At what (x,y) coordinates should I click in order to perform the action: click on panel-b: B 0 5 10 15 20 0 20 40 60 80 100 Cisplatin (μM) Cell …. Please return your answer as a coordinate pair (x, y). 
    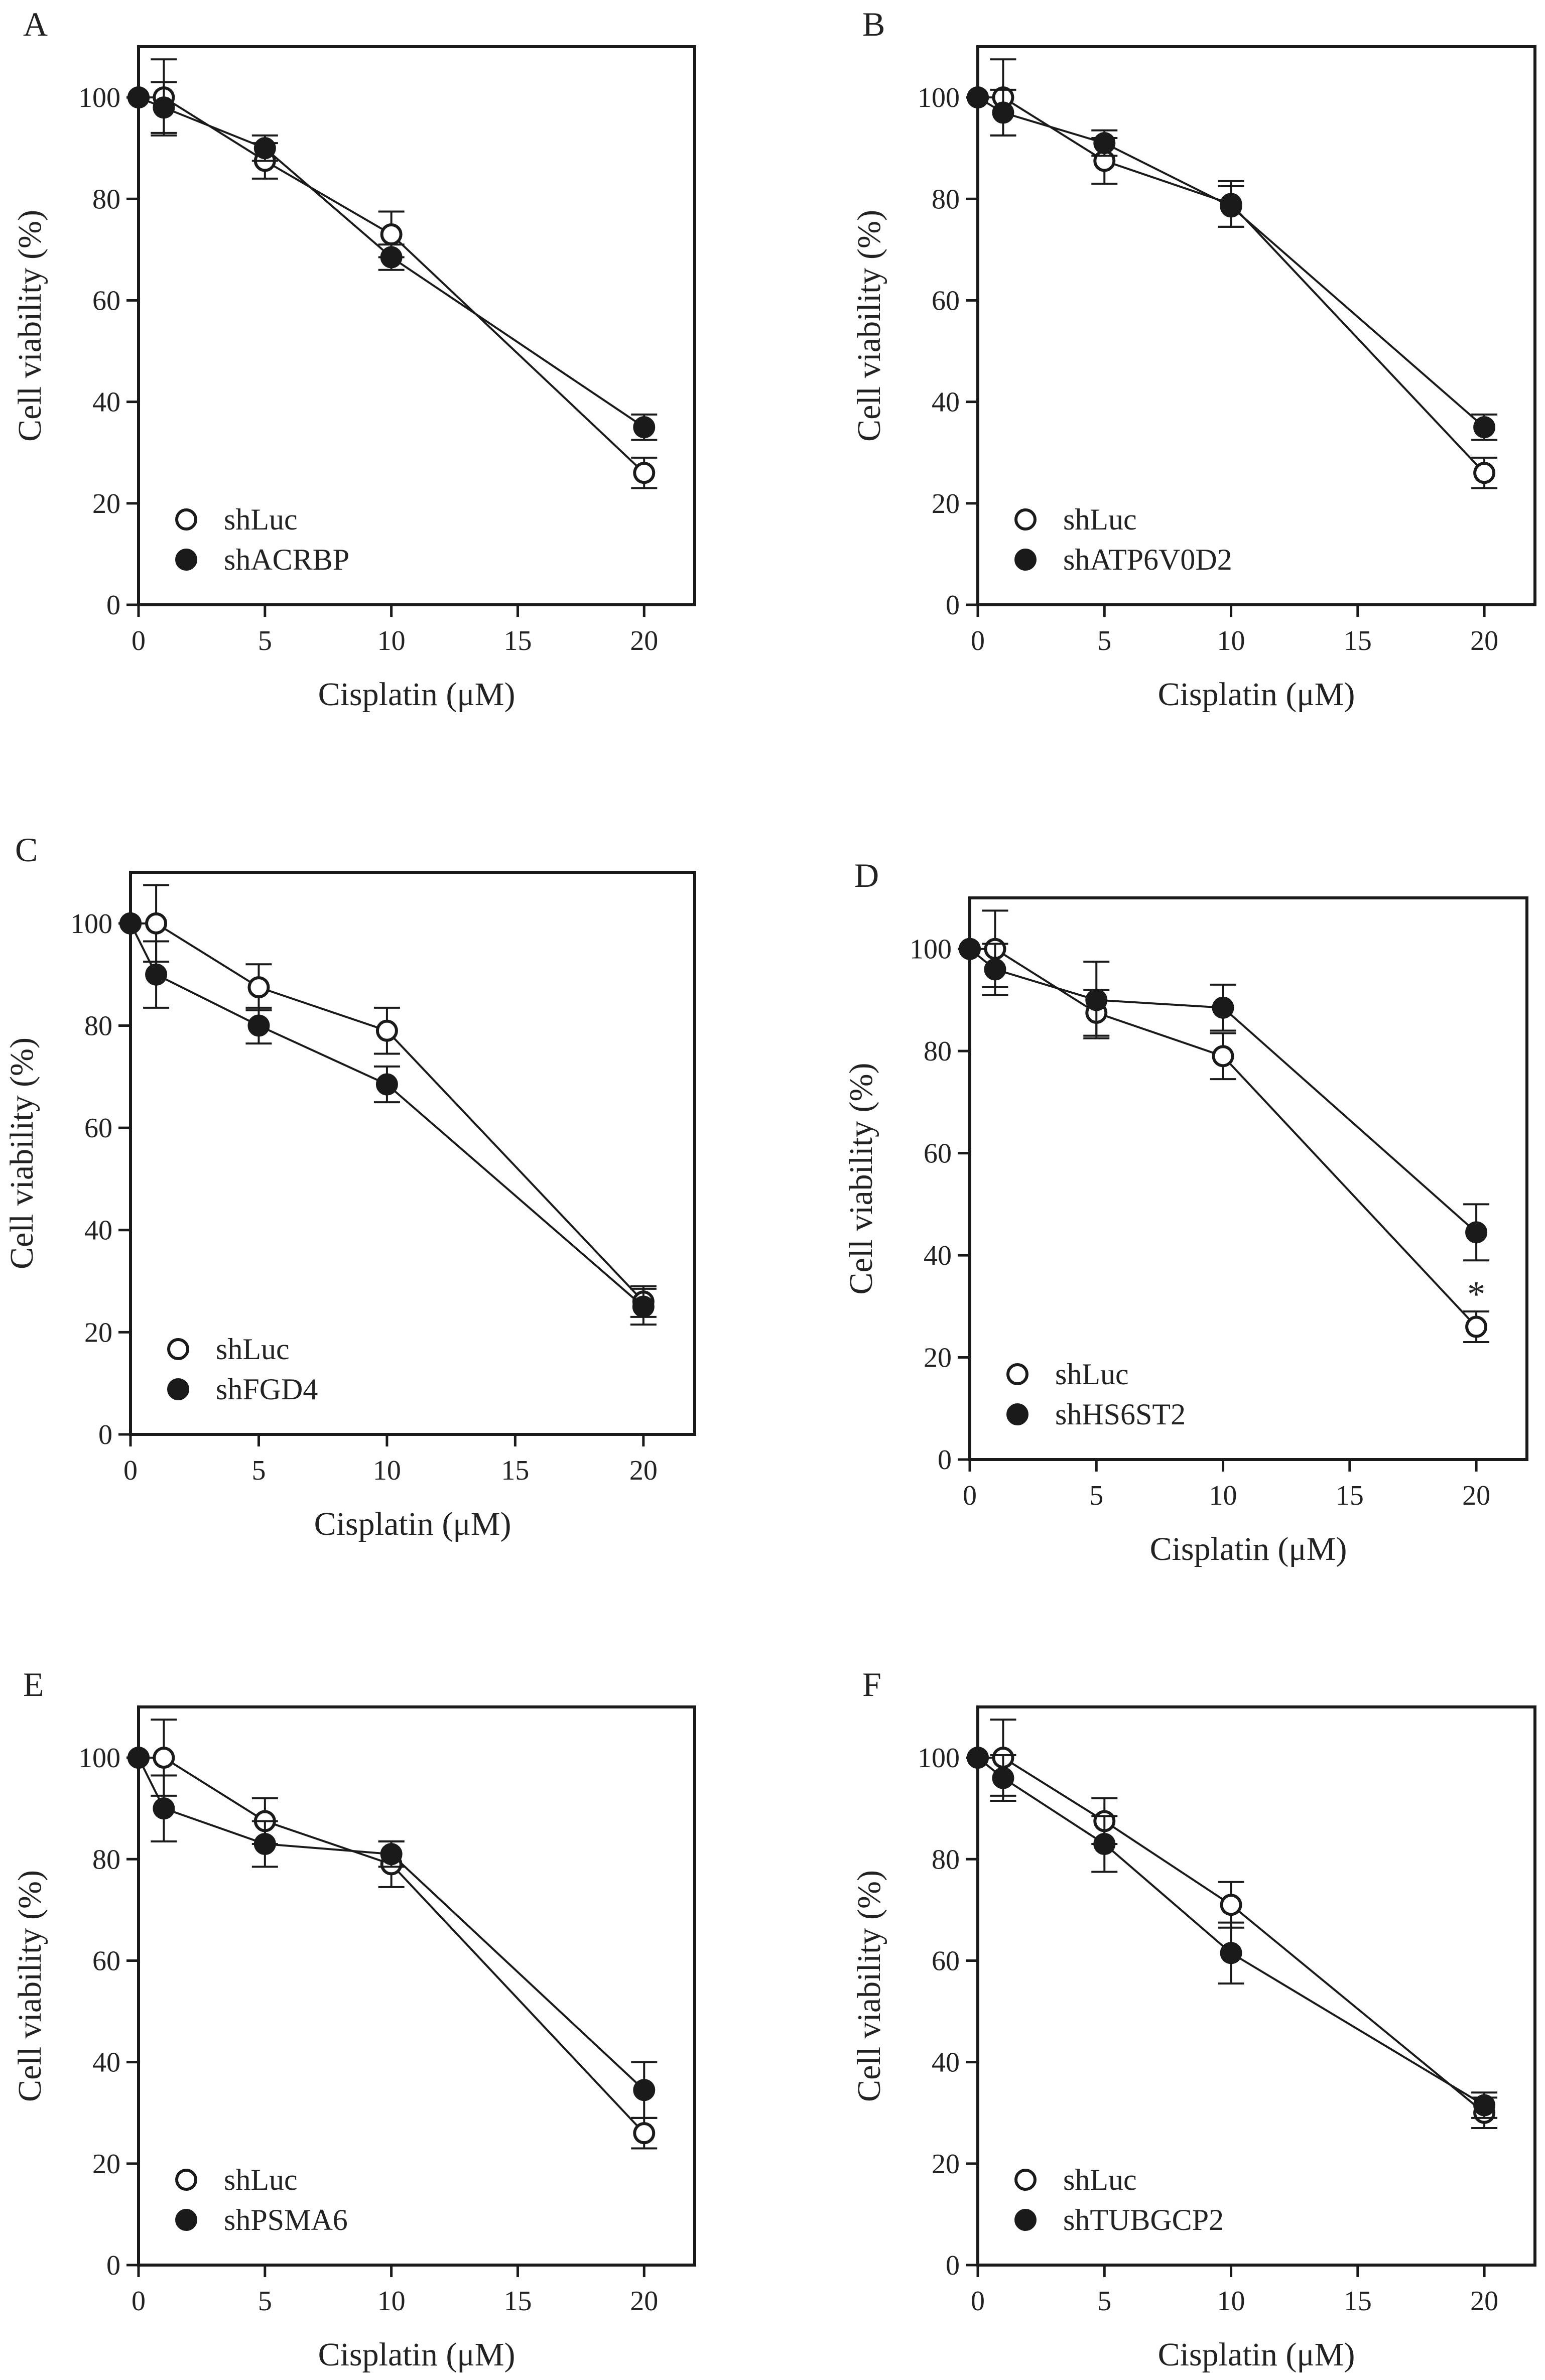
    Looking at the image, I should click on (1194, 359).